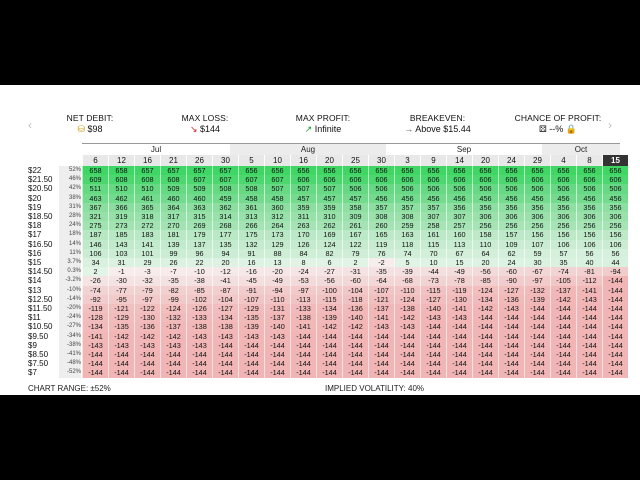 Image resolution: width=640 pixels, height=480 pixels. Describe the element at coordinates (511, 253) in the screenshot. I see `pl-cell: 62` at that location.